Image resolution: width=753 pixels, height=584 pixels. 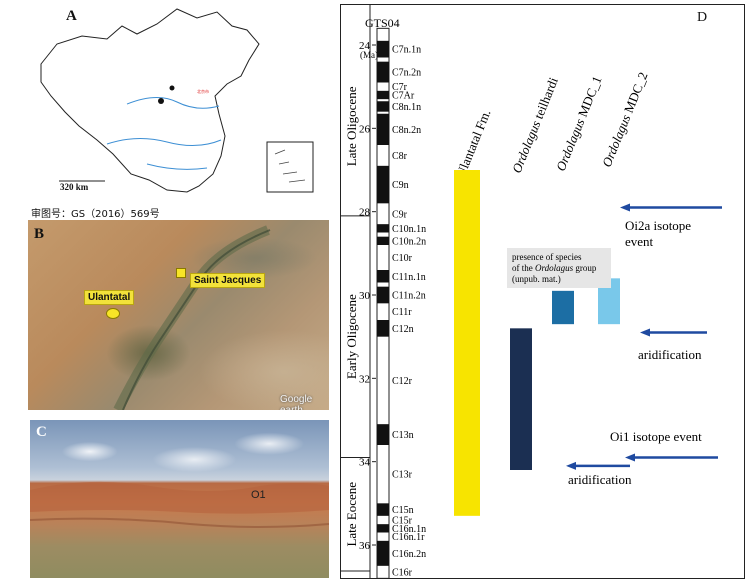 I want to click on chron-label: C7r, so click(x=400, y=87).